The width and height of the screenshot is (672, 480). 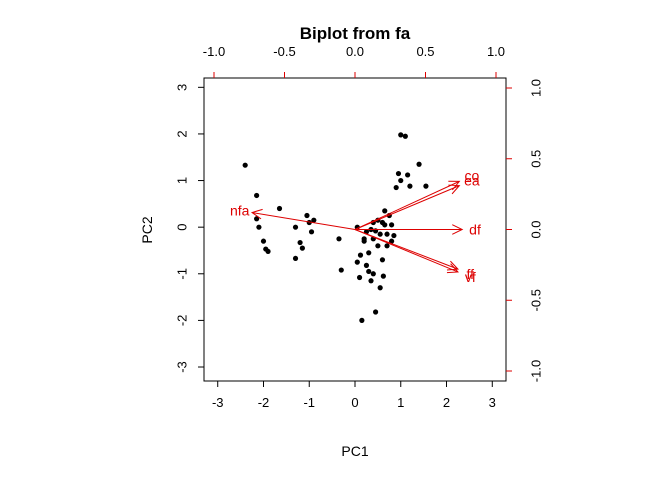 What do you see at coordinates (182, 133) in the screenshot?
I see `y-tick-label: 2` at bounding box center [182, 133].